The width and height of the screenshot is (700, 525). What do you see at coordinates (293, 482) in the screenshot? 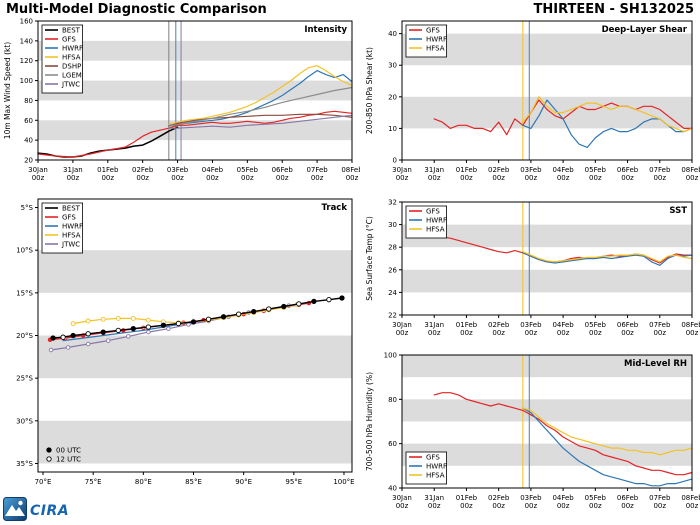
I see `svg-text: 95°E` at bounding box center [293, 482].